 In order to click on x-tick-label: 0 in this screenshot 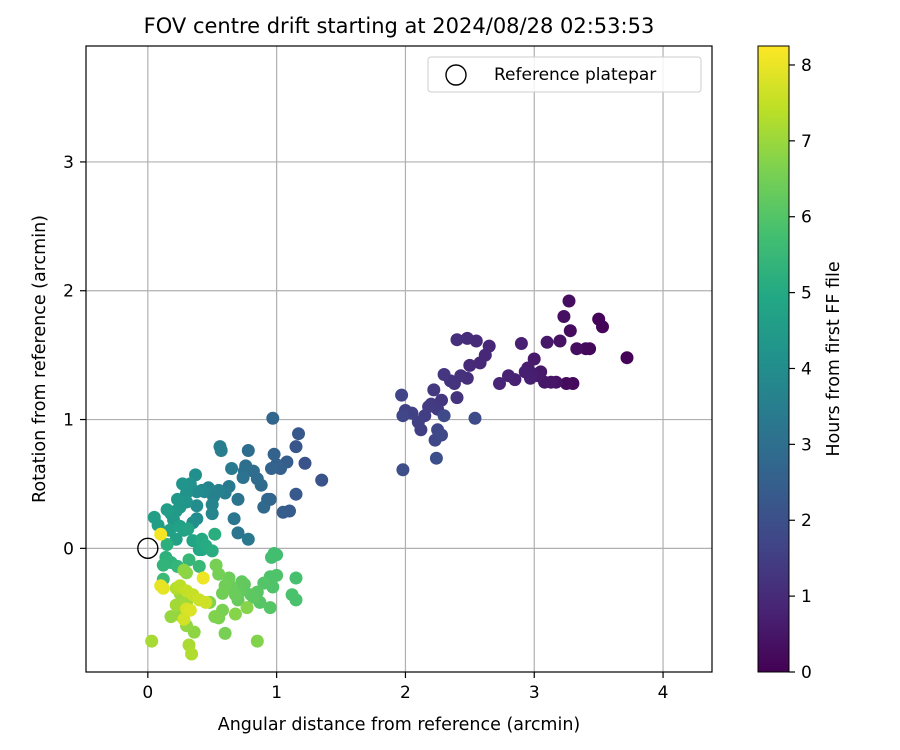, I will do `click(147, 693)`.